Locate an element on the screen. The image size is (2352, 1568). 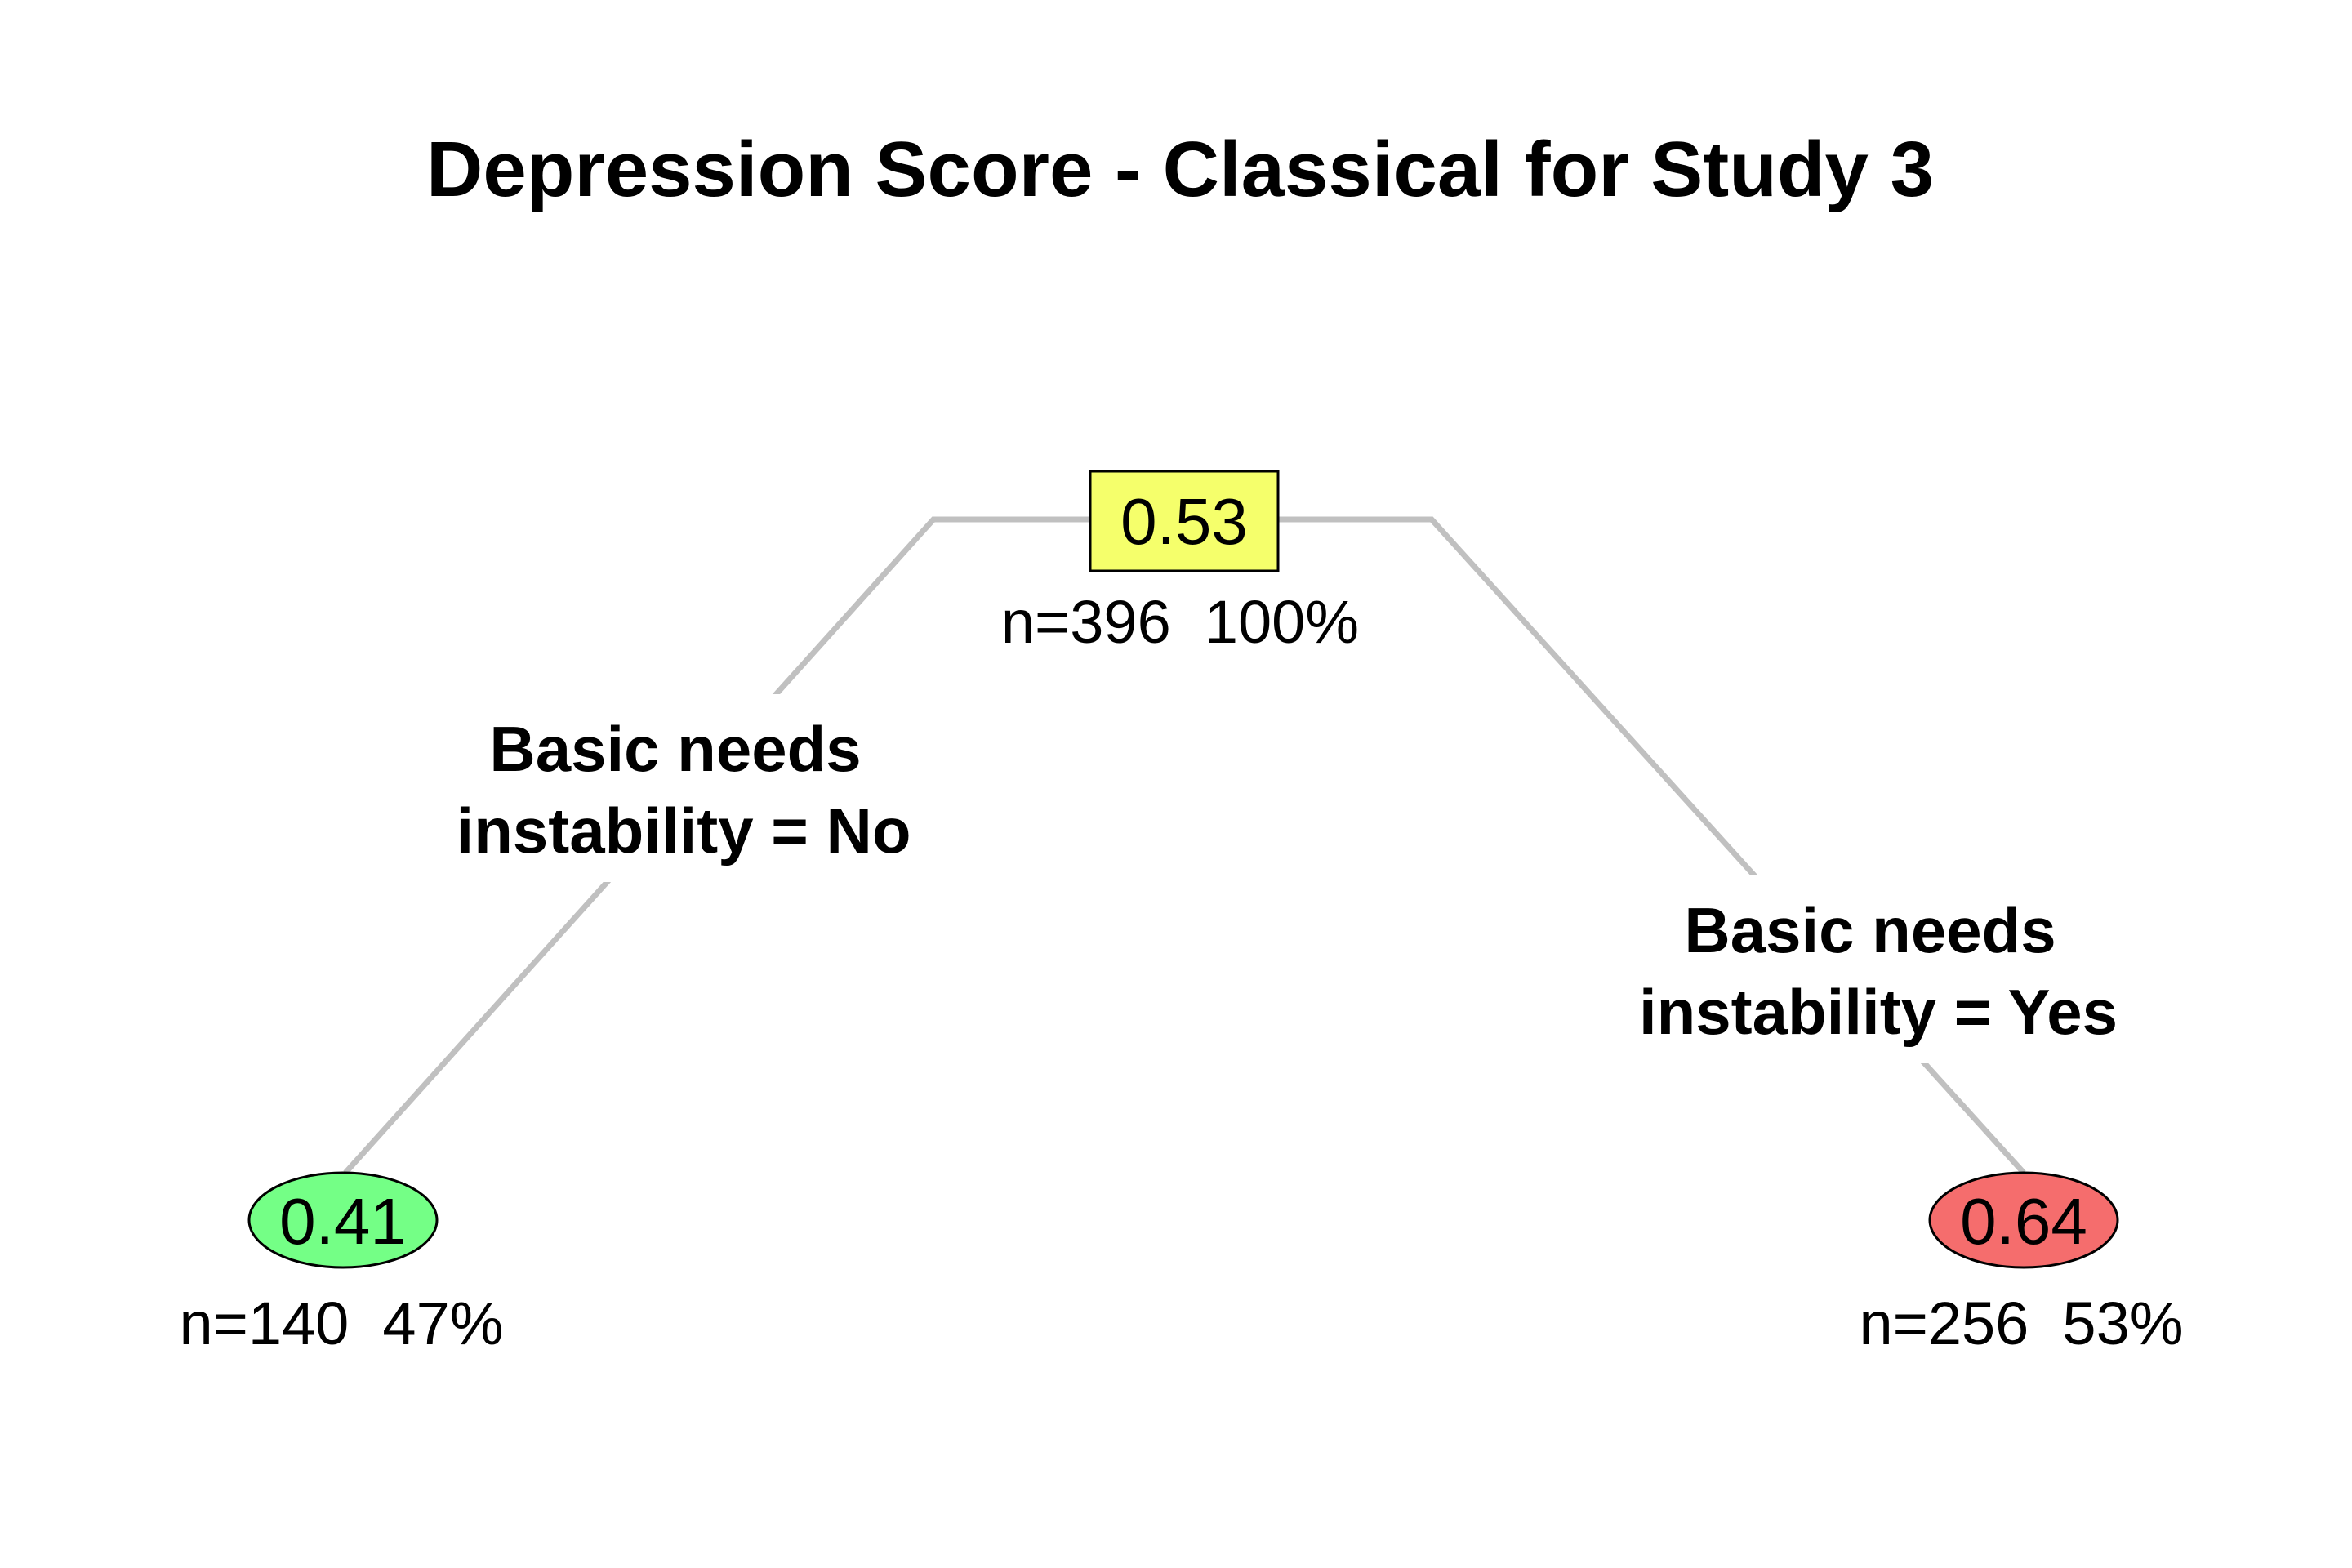
right-split-label-background is located at coordinates (1891, 969).